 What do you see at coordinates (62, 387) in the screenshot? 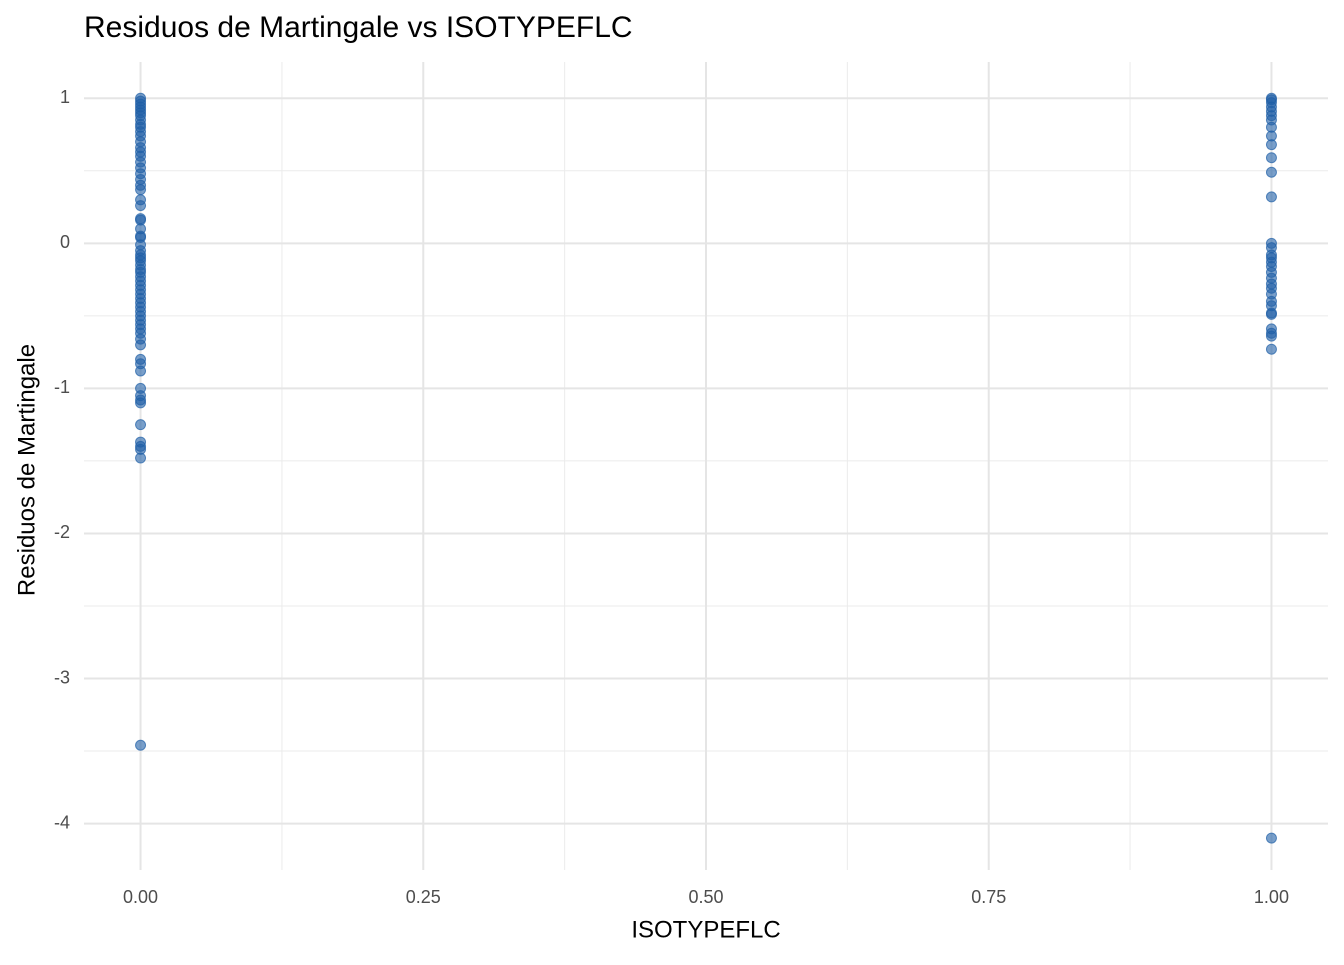
I see `y-tick-label: -1` at bounding box center [62, 387].